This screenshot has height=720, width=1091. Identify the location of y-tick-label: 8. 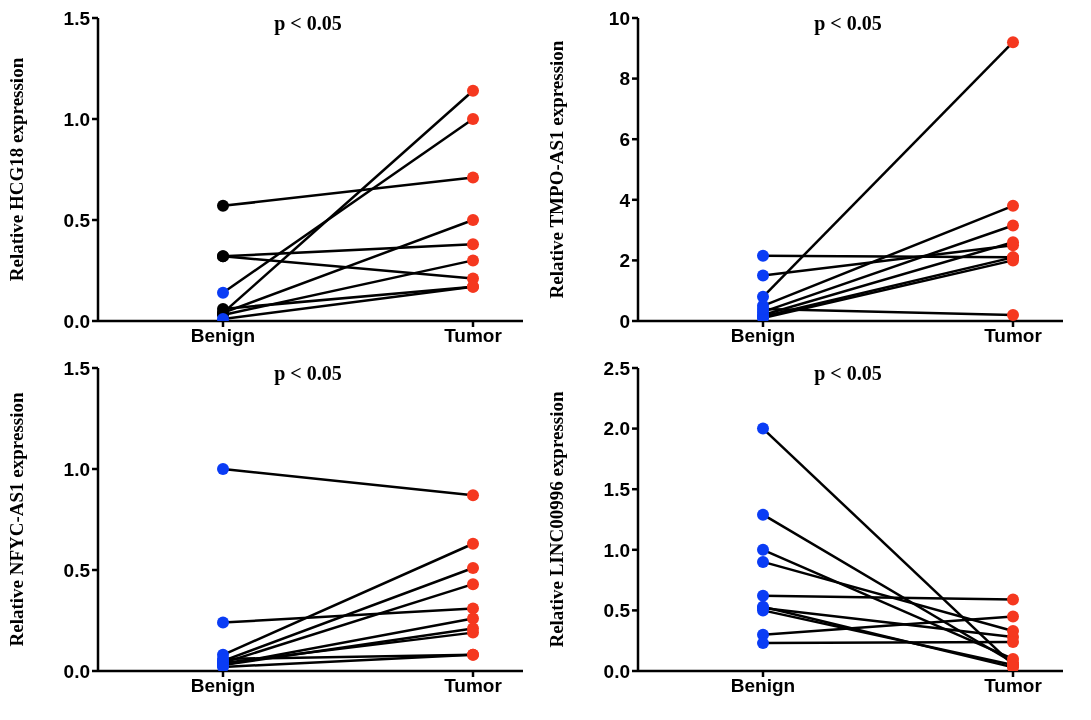
(624, 79).